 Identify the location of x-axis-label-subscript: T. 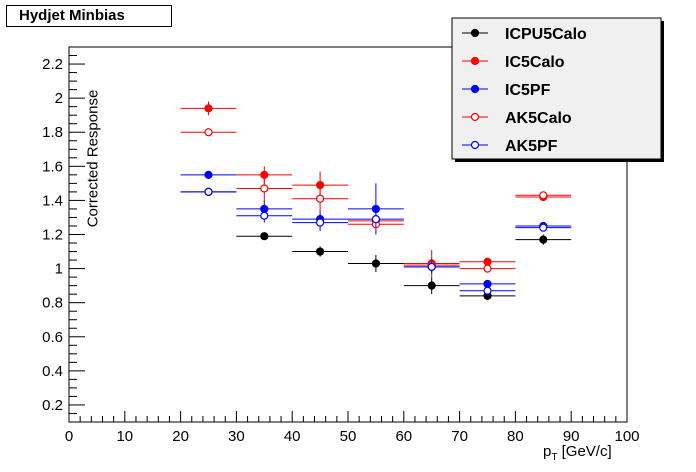
(554, 457).